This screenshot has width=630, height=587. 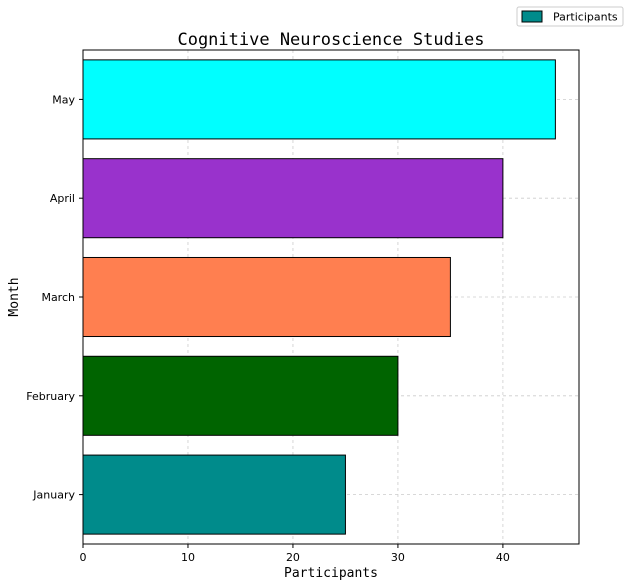 I want to click on y-axis-ticks: January February March April May, so click(x=54, y=297).